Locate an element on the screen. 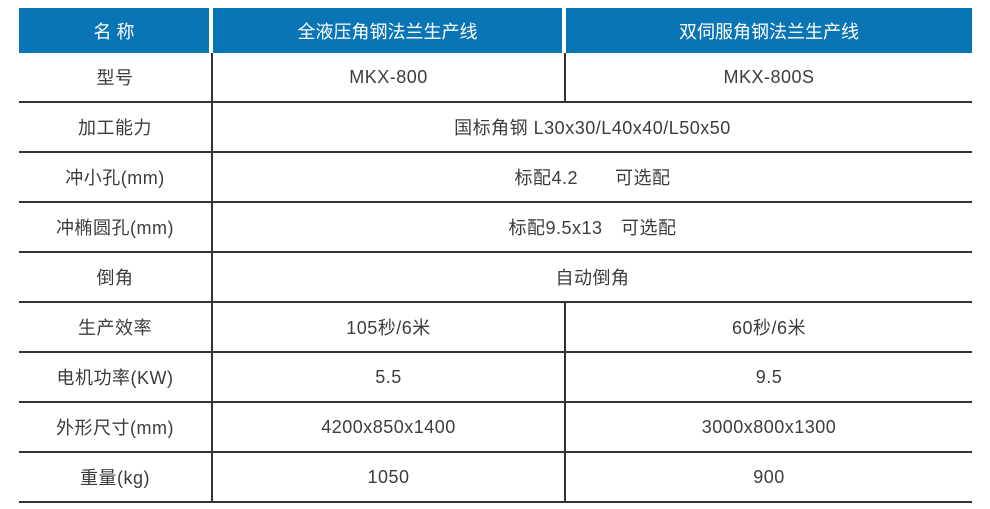 The width and height of the screenshot is (990, 509). row-value-merged: 国标角钢 L30x30/L40x40/L50x50 is located at coordinates (592, 128).